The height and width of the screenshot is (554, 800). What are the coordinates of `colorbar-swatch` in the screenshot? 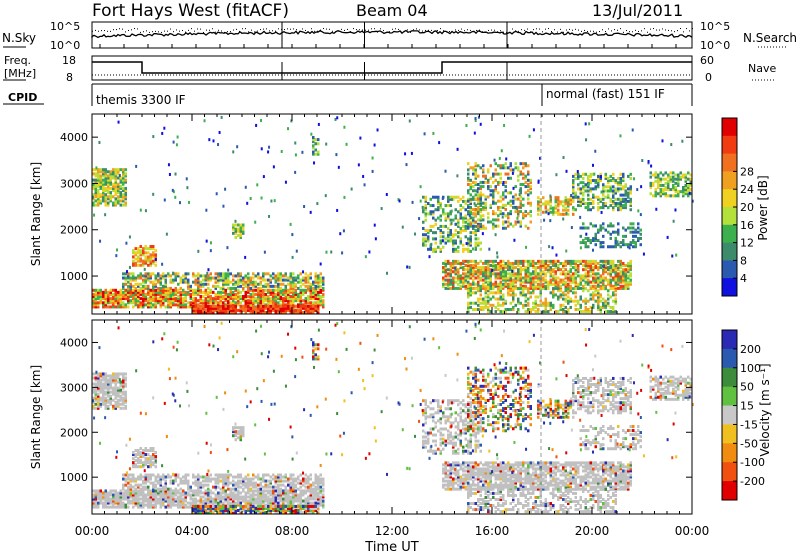 It's located at (729, 234).